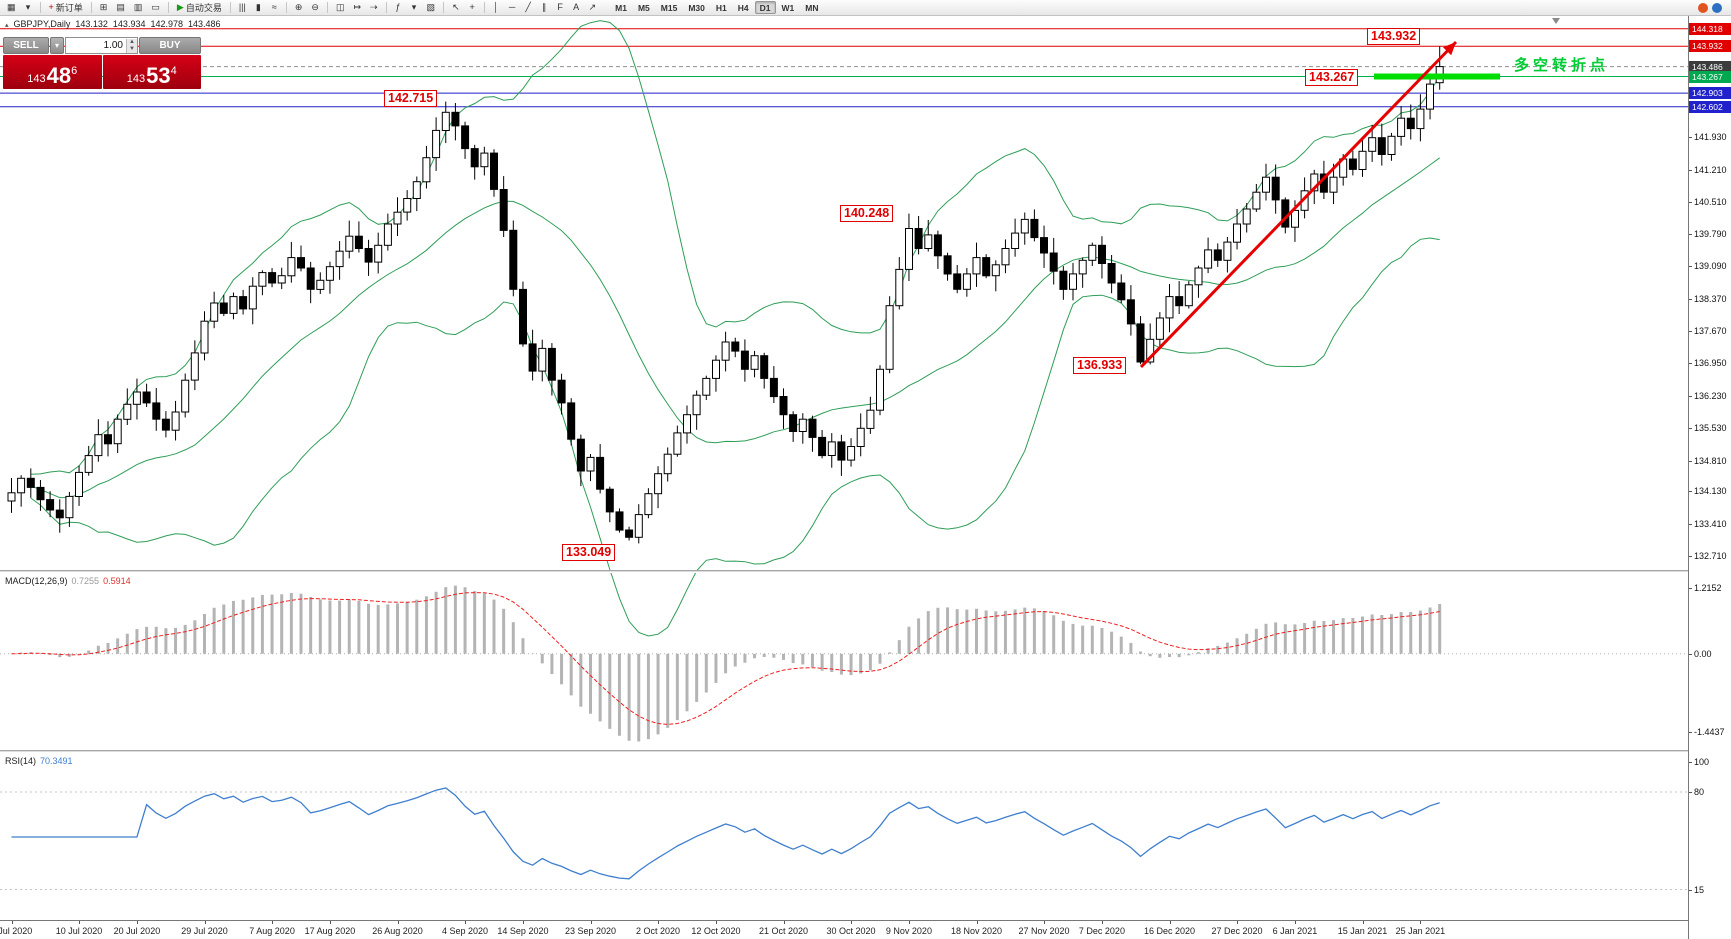 The image size is (1731, 939). I want to click on price-tag: 142.602, so click(1710, 106).